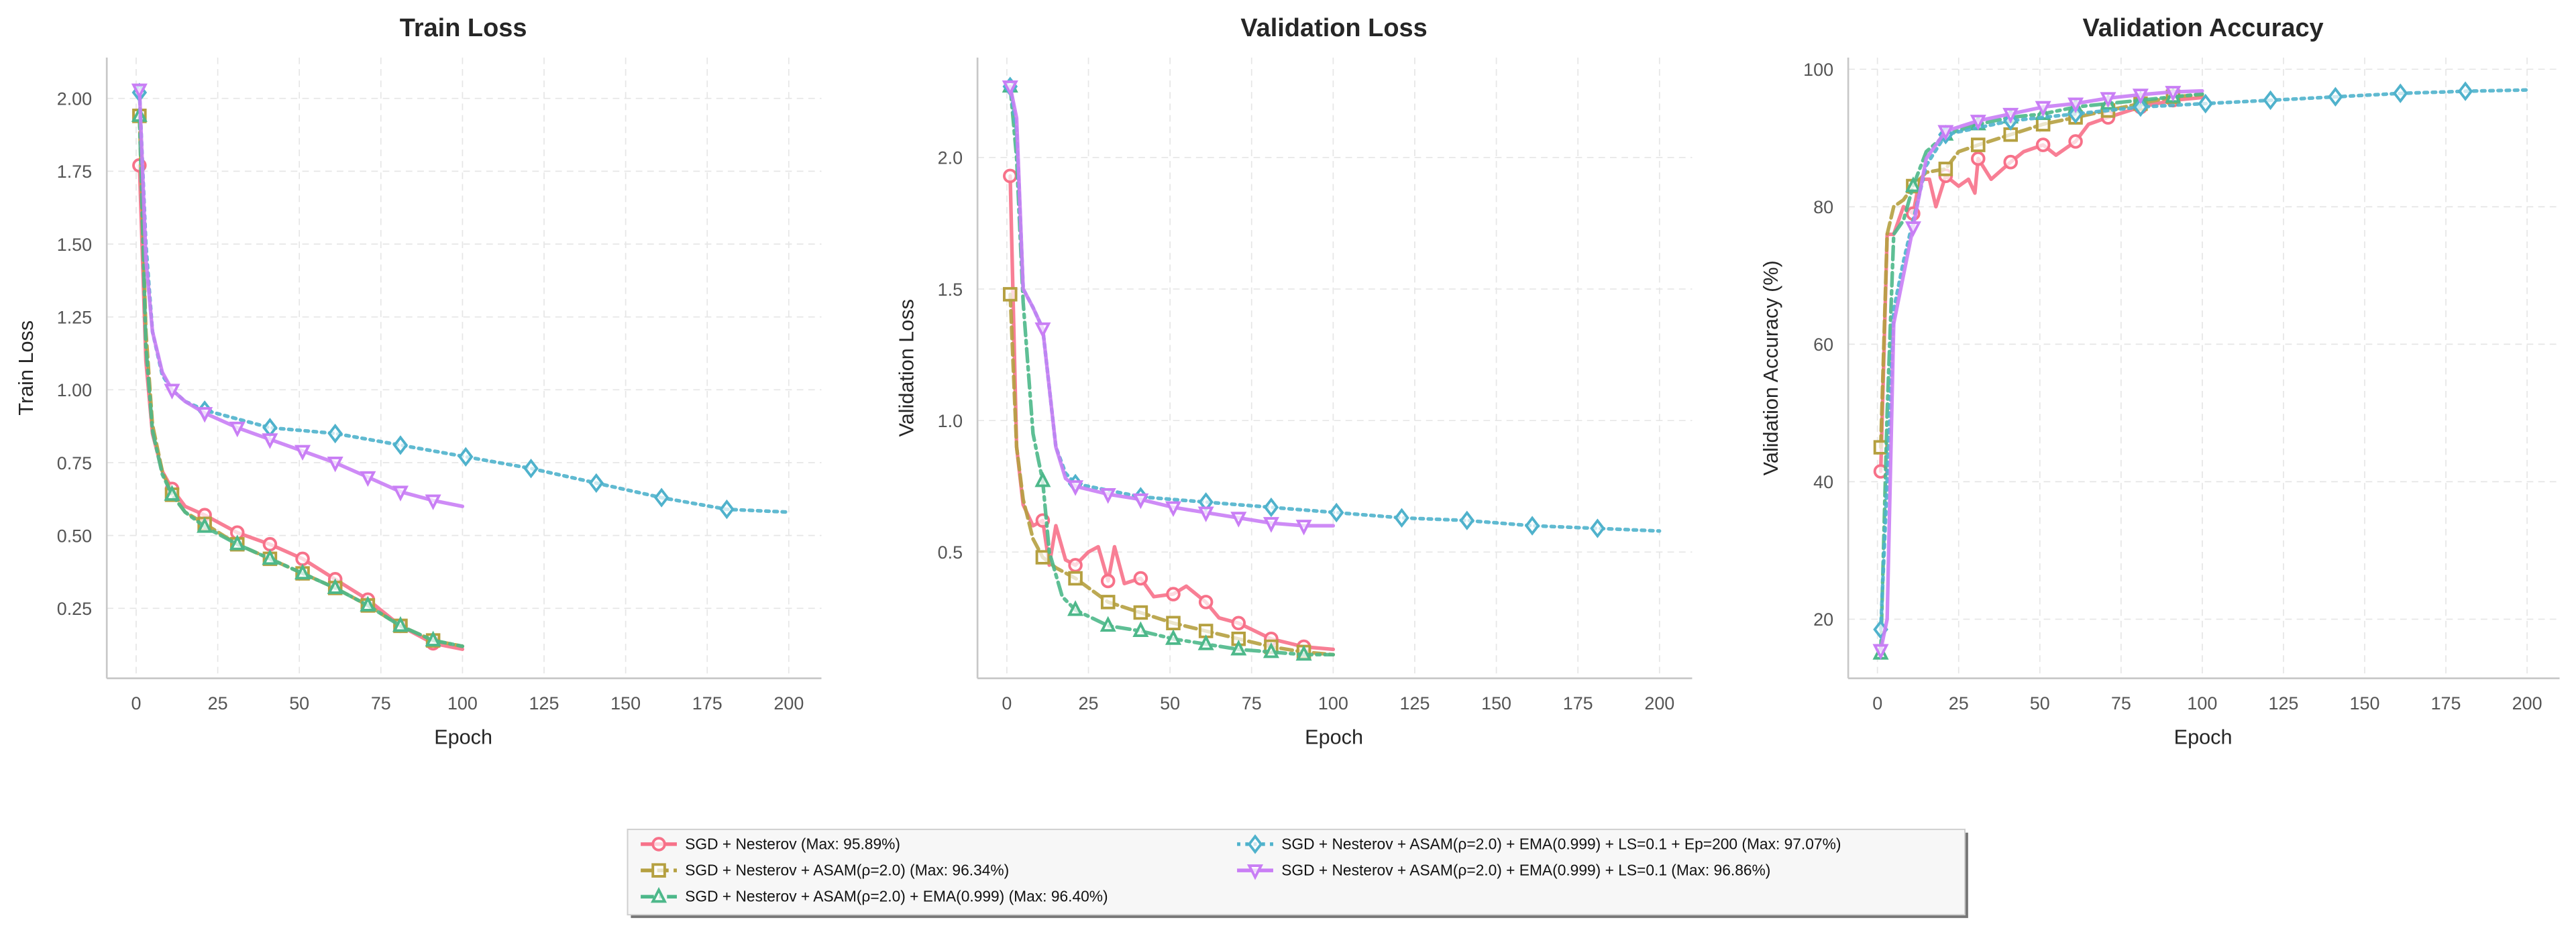 The height and width of the screenshot is (928, 2576). Describe the element at coordinates (2203, 28) in the screenshot. I see `validation-accuracy-title: Validation Accuracy` at that location.